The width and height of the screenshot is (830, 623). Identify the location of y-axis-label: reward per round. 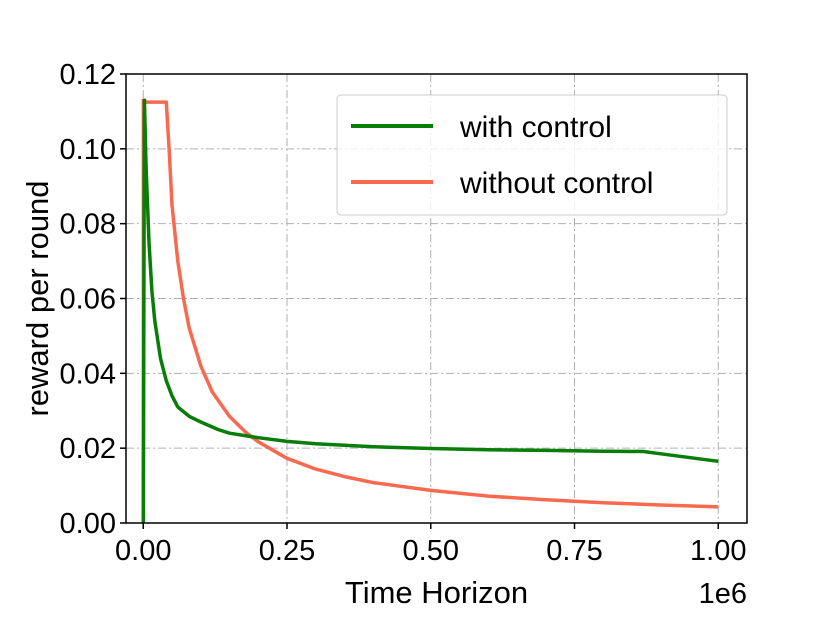
(37, 298).